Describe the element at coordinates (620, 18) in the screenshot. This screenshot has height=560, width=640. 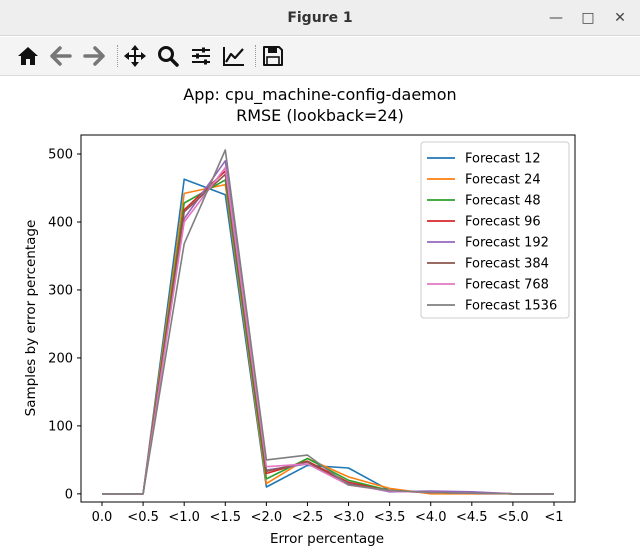
I see `close-button: ✕` at that location.